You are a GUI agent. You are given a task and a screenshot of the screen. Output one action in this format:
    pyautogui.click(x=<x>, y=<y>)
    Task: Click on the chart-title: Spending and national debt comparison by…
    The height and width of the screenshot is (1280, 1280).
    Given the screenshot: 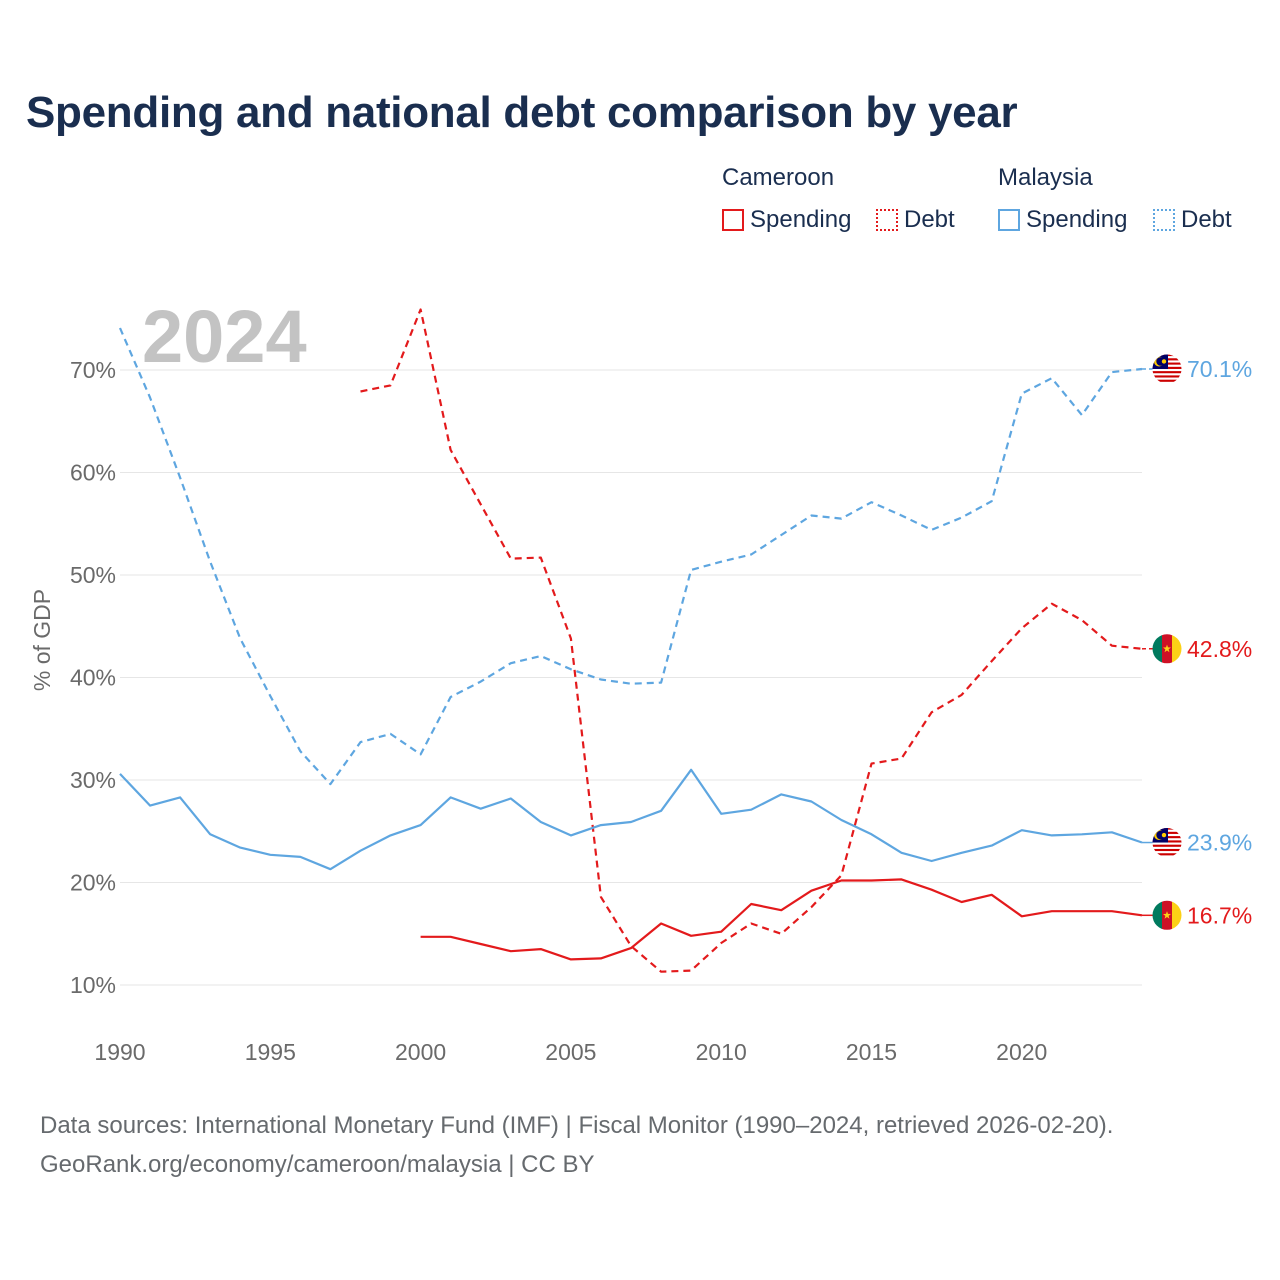 What is the action you would take?
    pyautogui.click(x=522, y=112)
    